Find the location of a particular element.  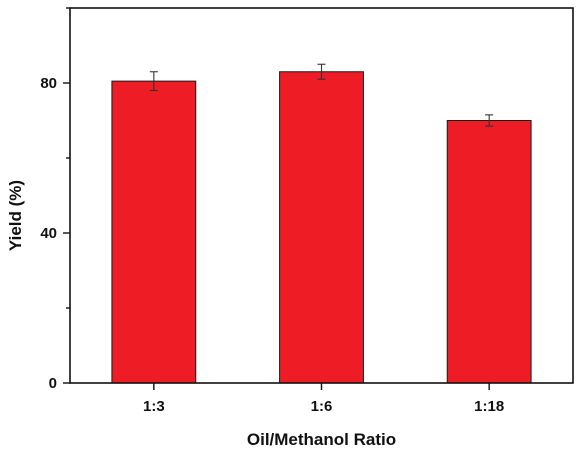

x-tick-label: 1:18 is located at coordinates (489, 406).